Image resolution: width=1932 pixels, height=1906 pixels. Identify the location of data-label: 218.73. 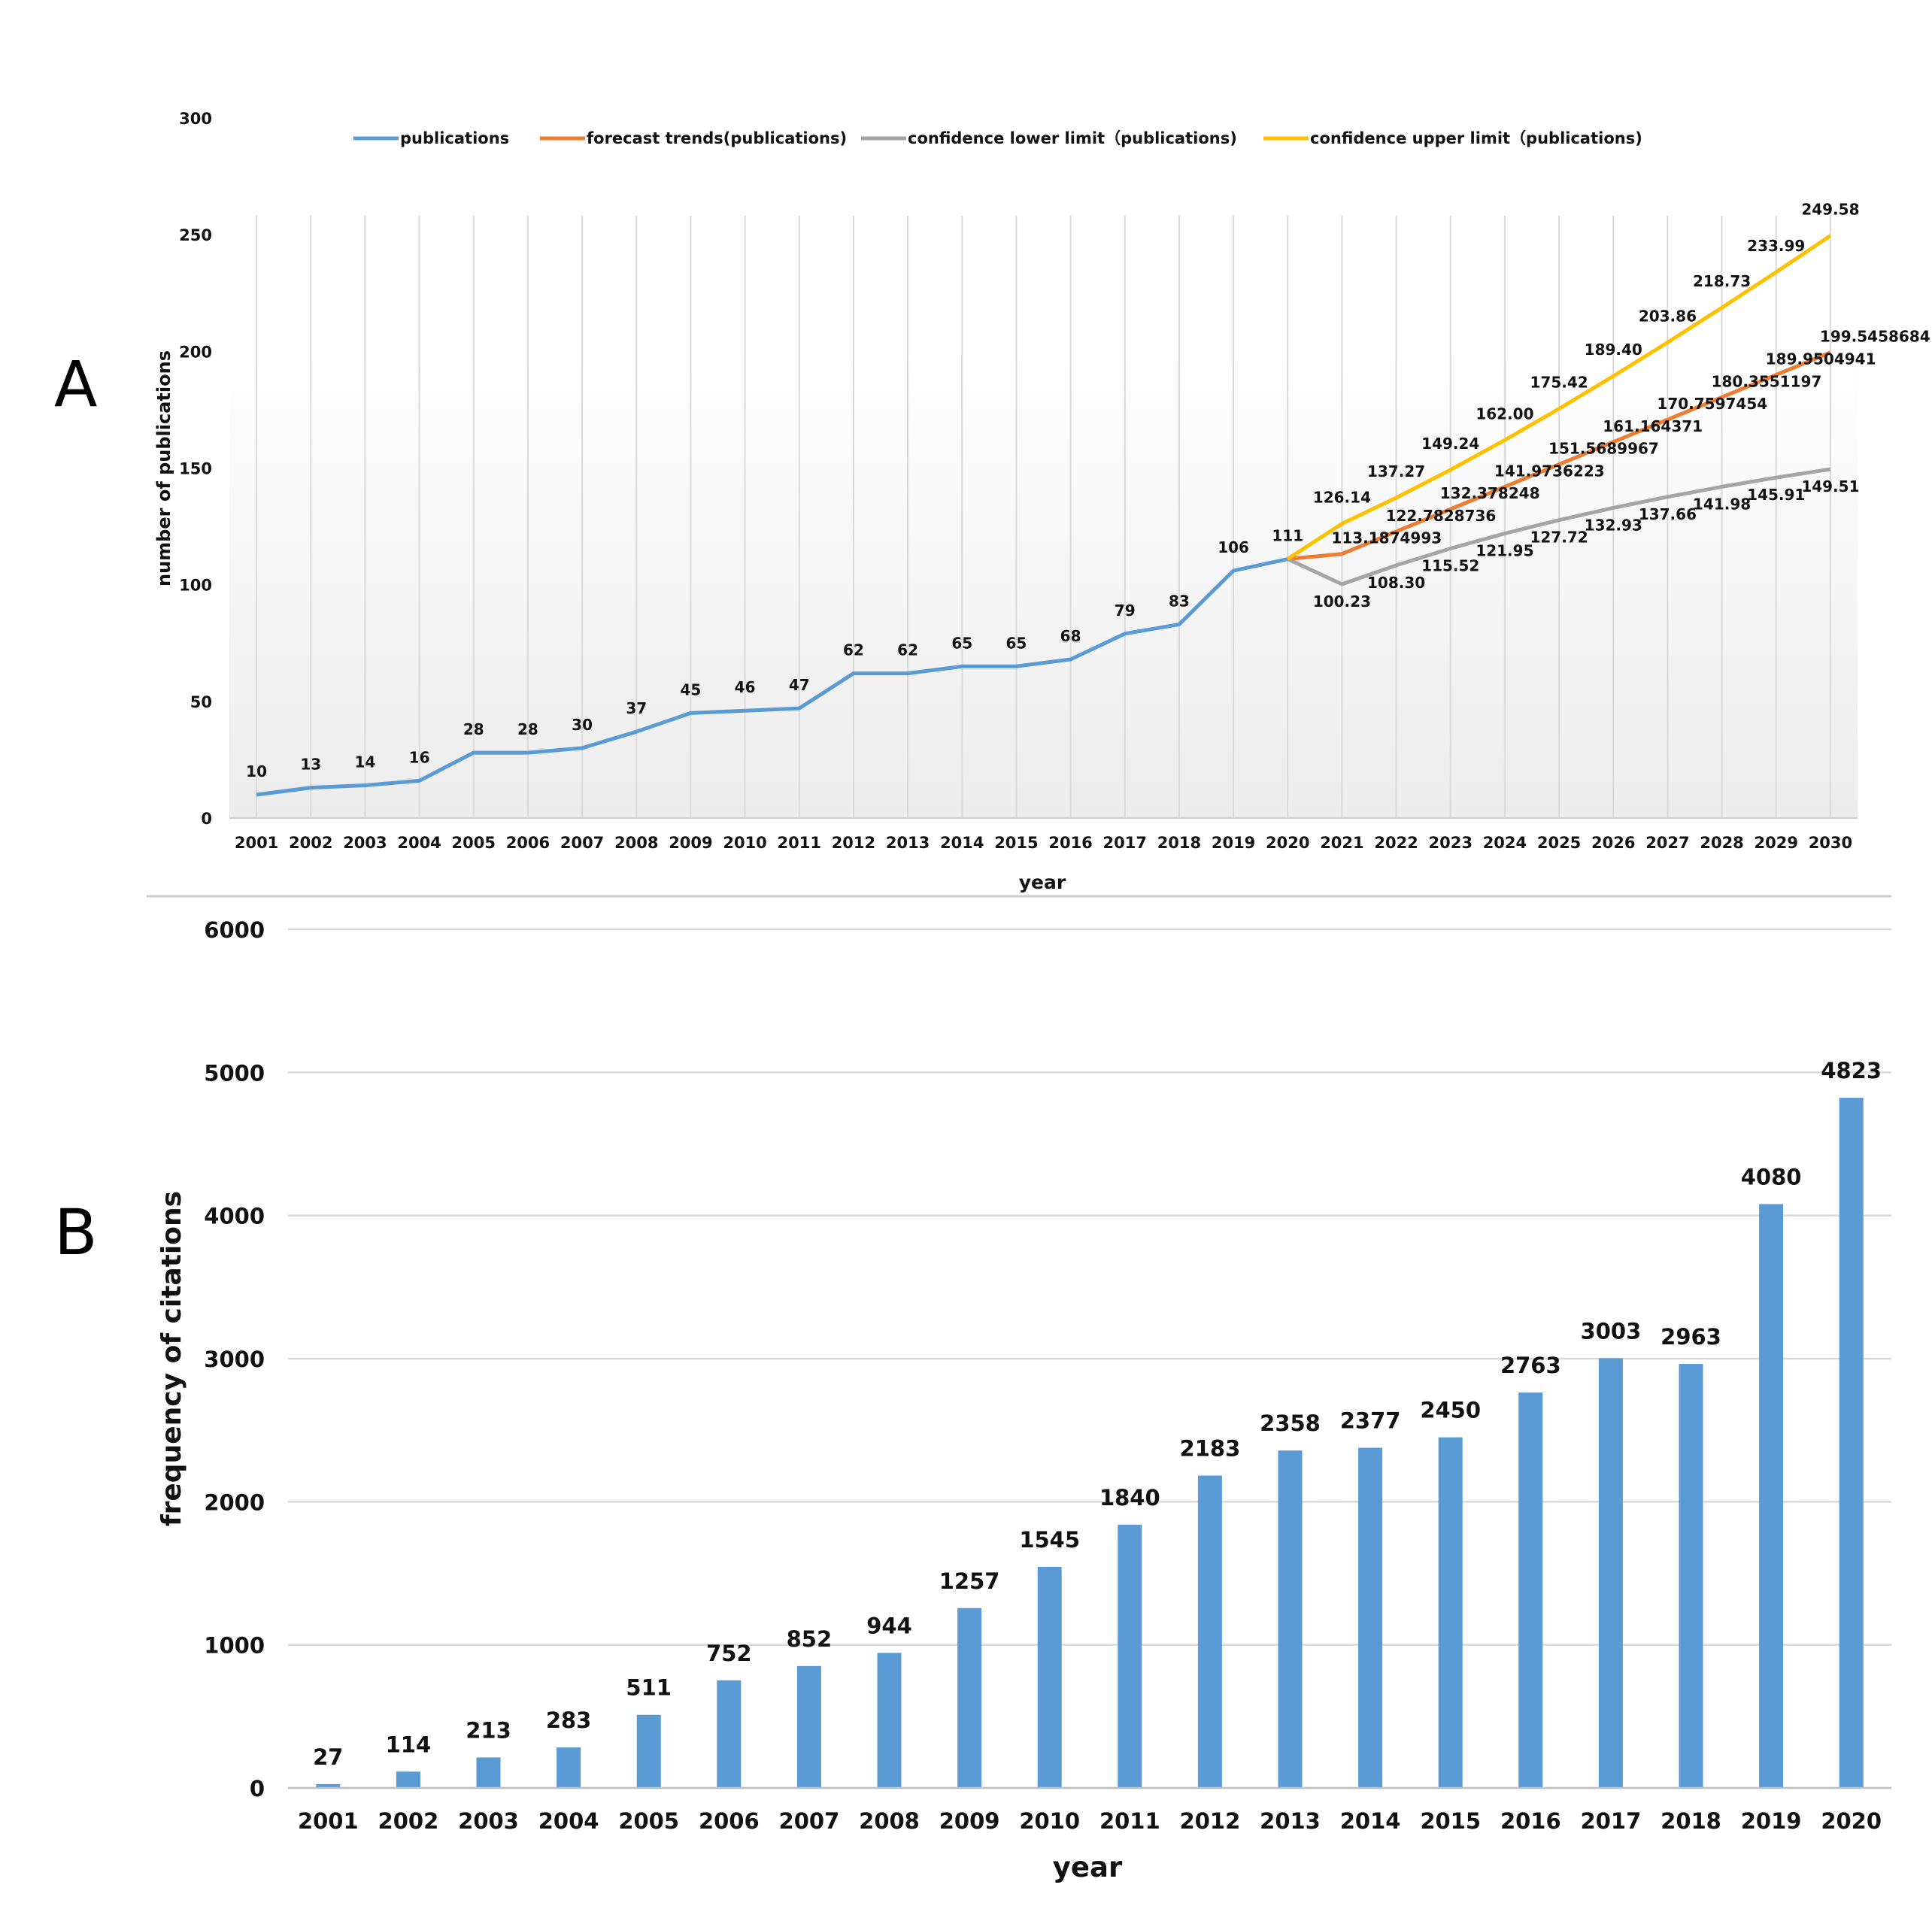
(1722, 281).